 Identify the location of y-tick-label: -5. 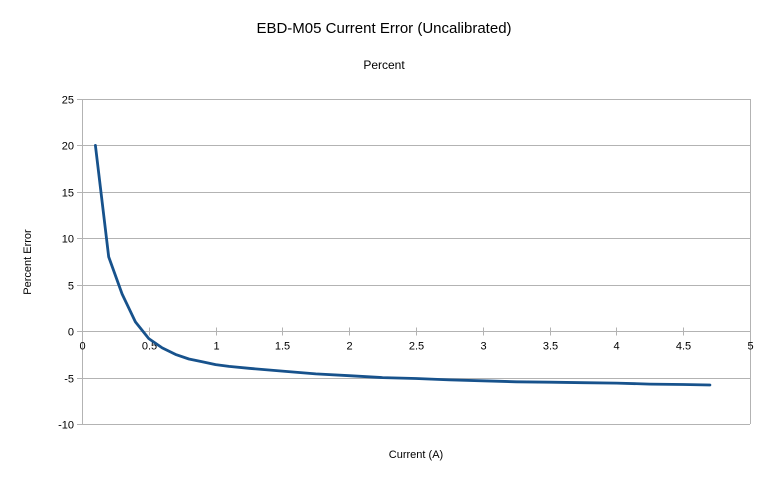
(69, 380).